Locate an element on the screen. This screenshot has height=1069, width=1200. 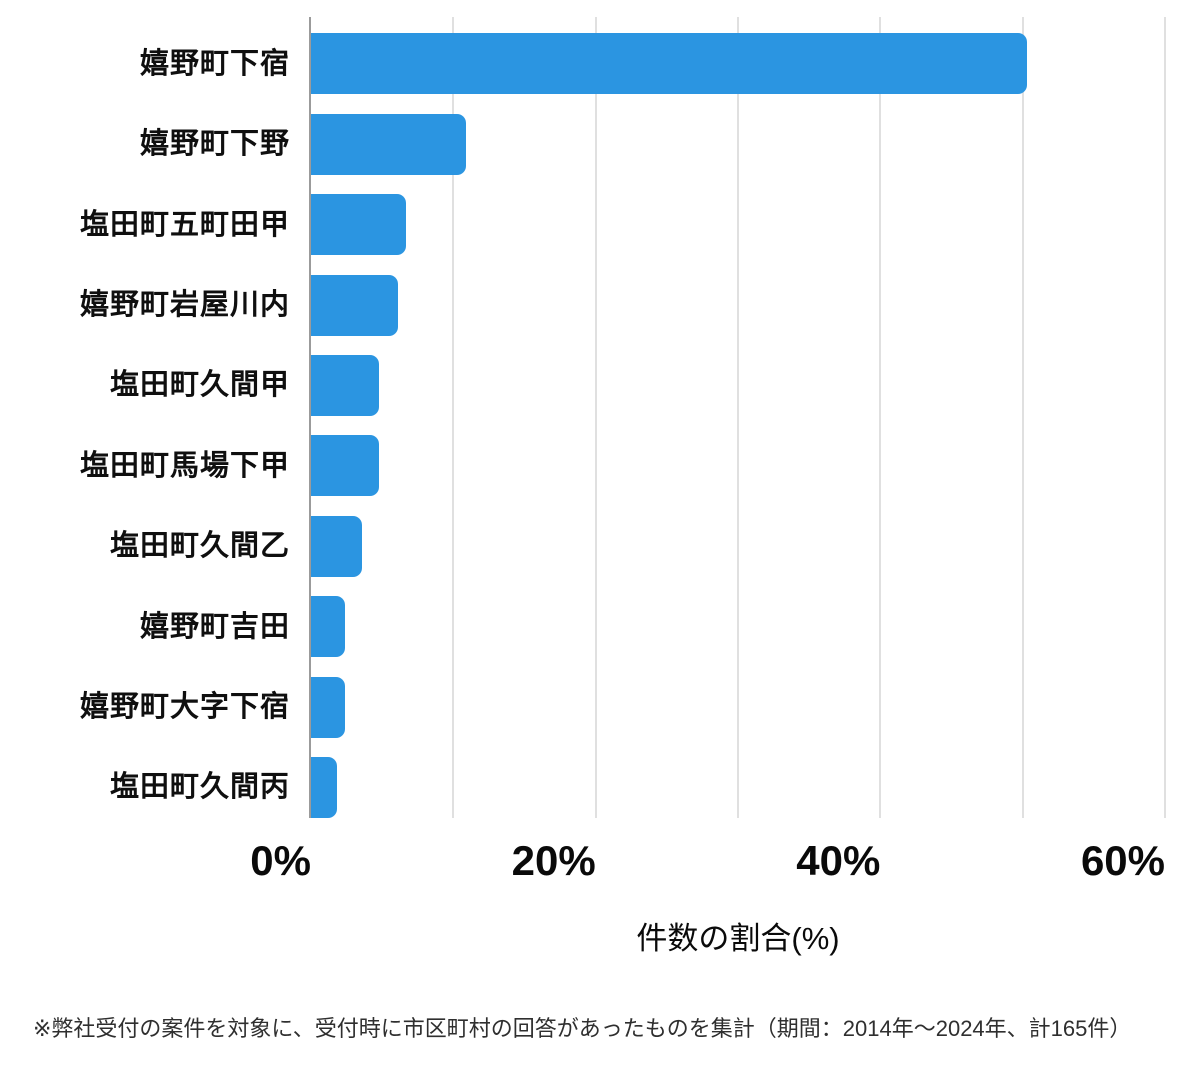
x-tick-label: 0% is located at coordinates (280, 860).